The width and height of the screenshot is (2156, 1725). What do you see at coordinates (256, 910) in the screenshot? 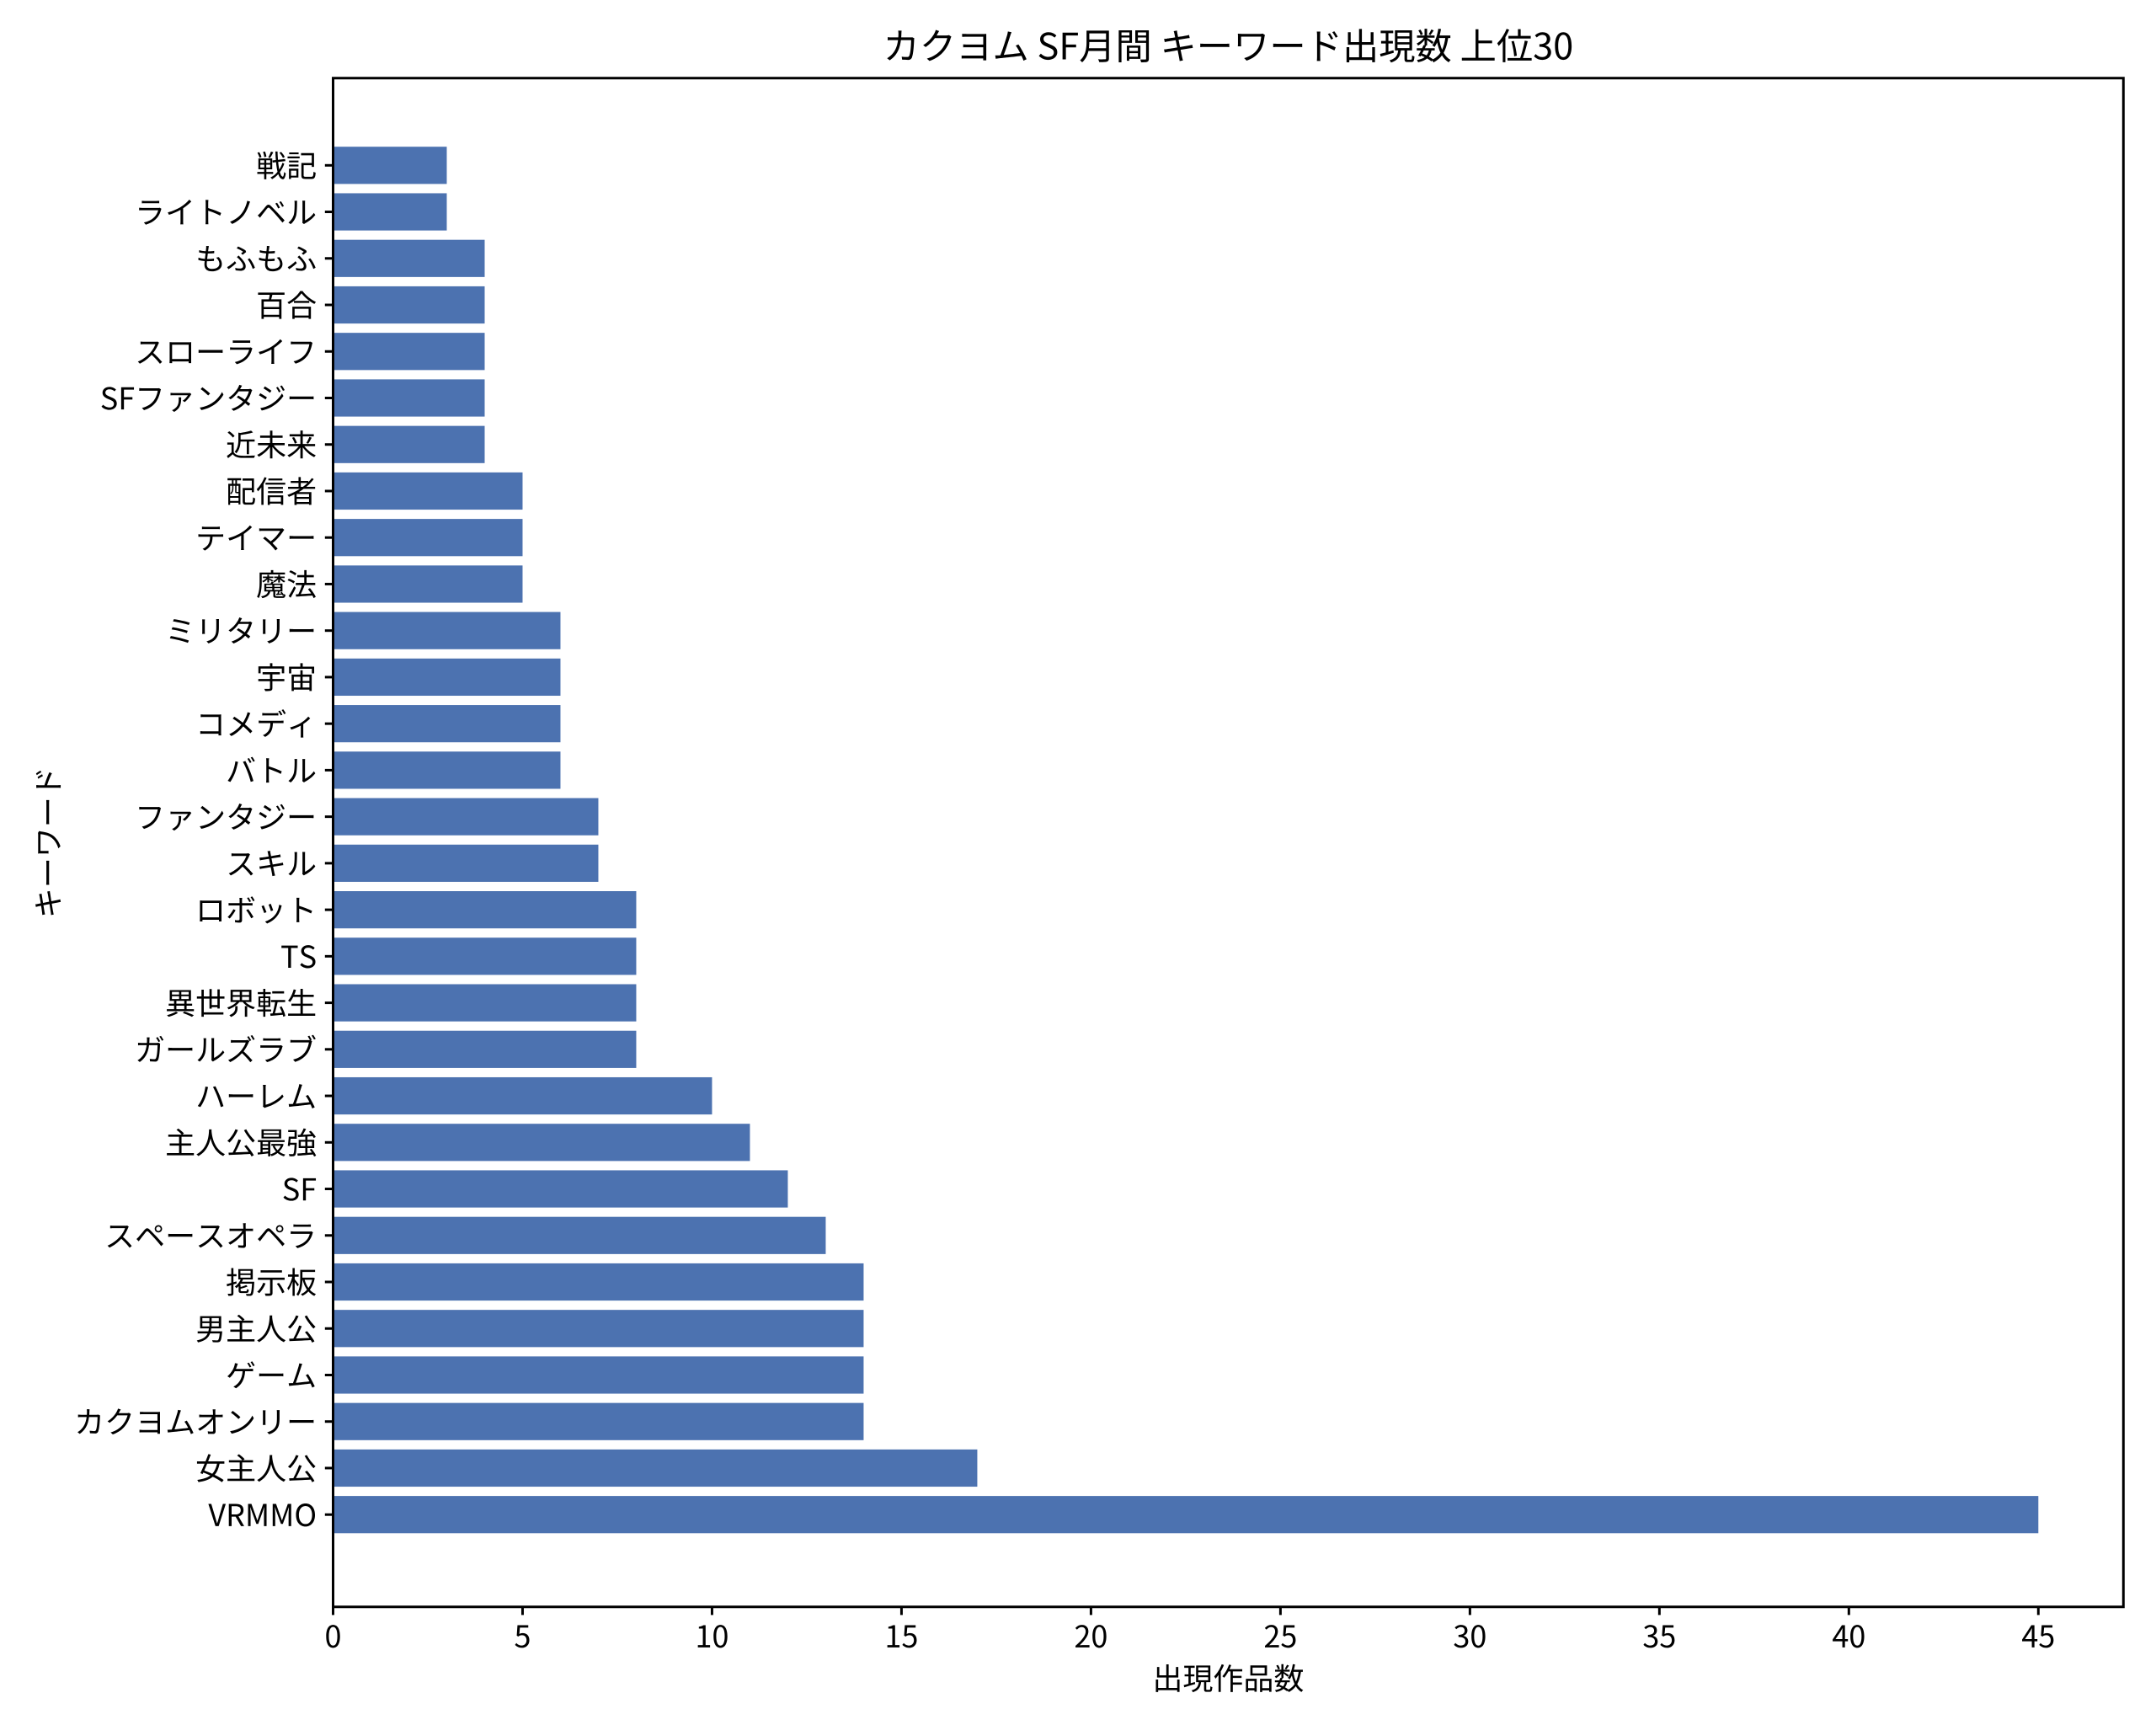
I see `y-tick-label-ロボット` at bounding box center [256, 910].